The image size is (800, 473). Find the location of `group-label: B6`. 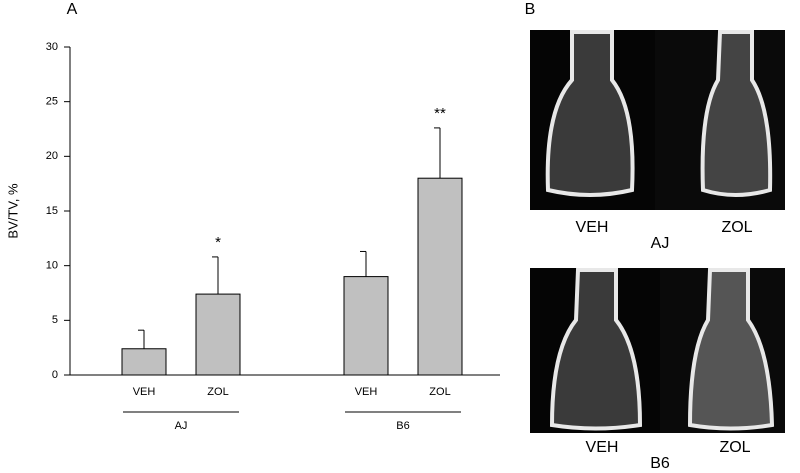

group-label: B6 is located at coordinates (402, 426).